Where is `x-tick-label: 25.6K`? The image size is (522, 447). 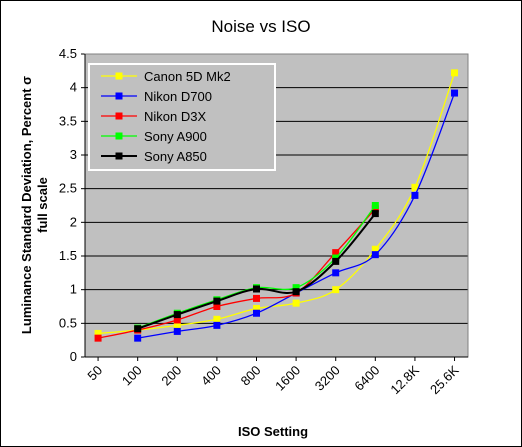
x-tick-label: 25.6K is located at coordinates (444, 379).